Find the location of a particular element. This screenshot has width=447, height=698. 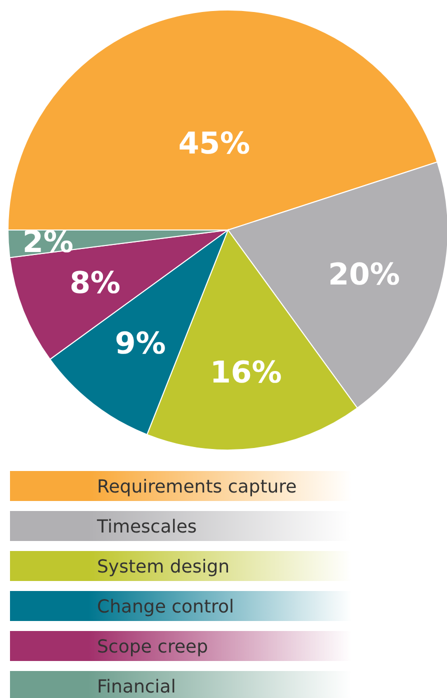

legend-label: Financial is located at coordinates (136, 687).